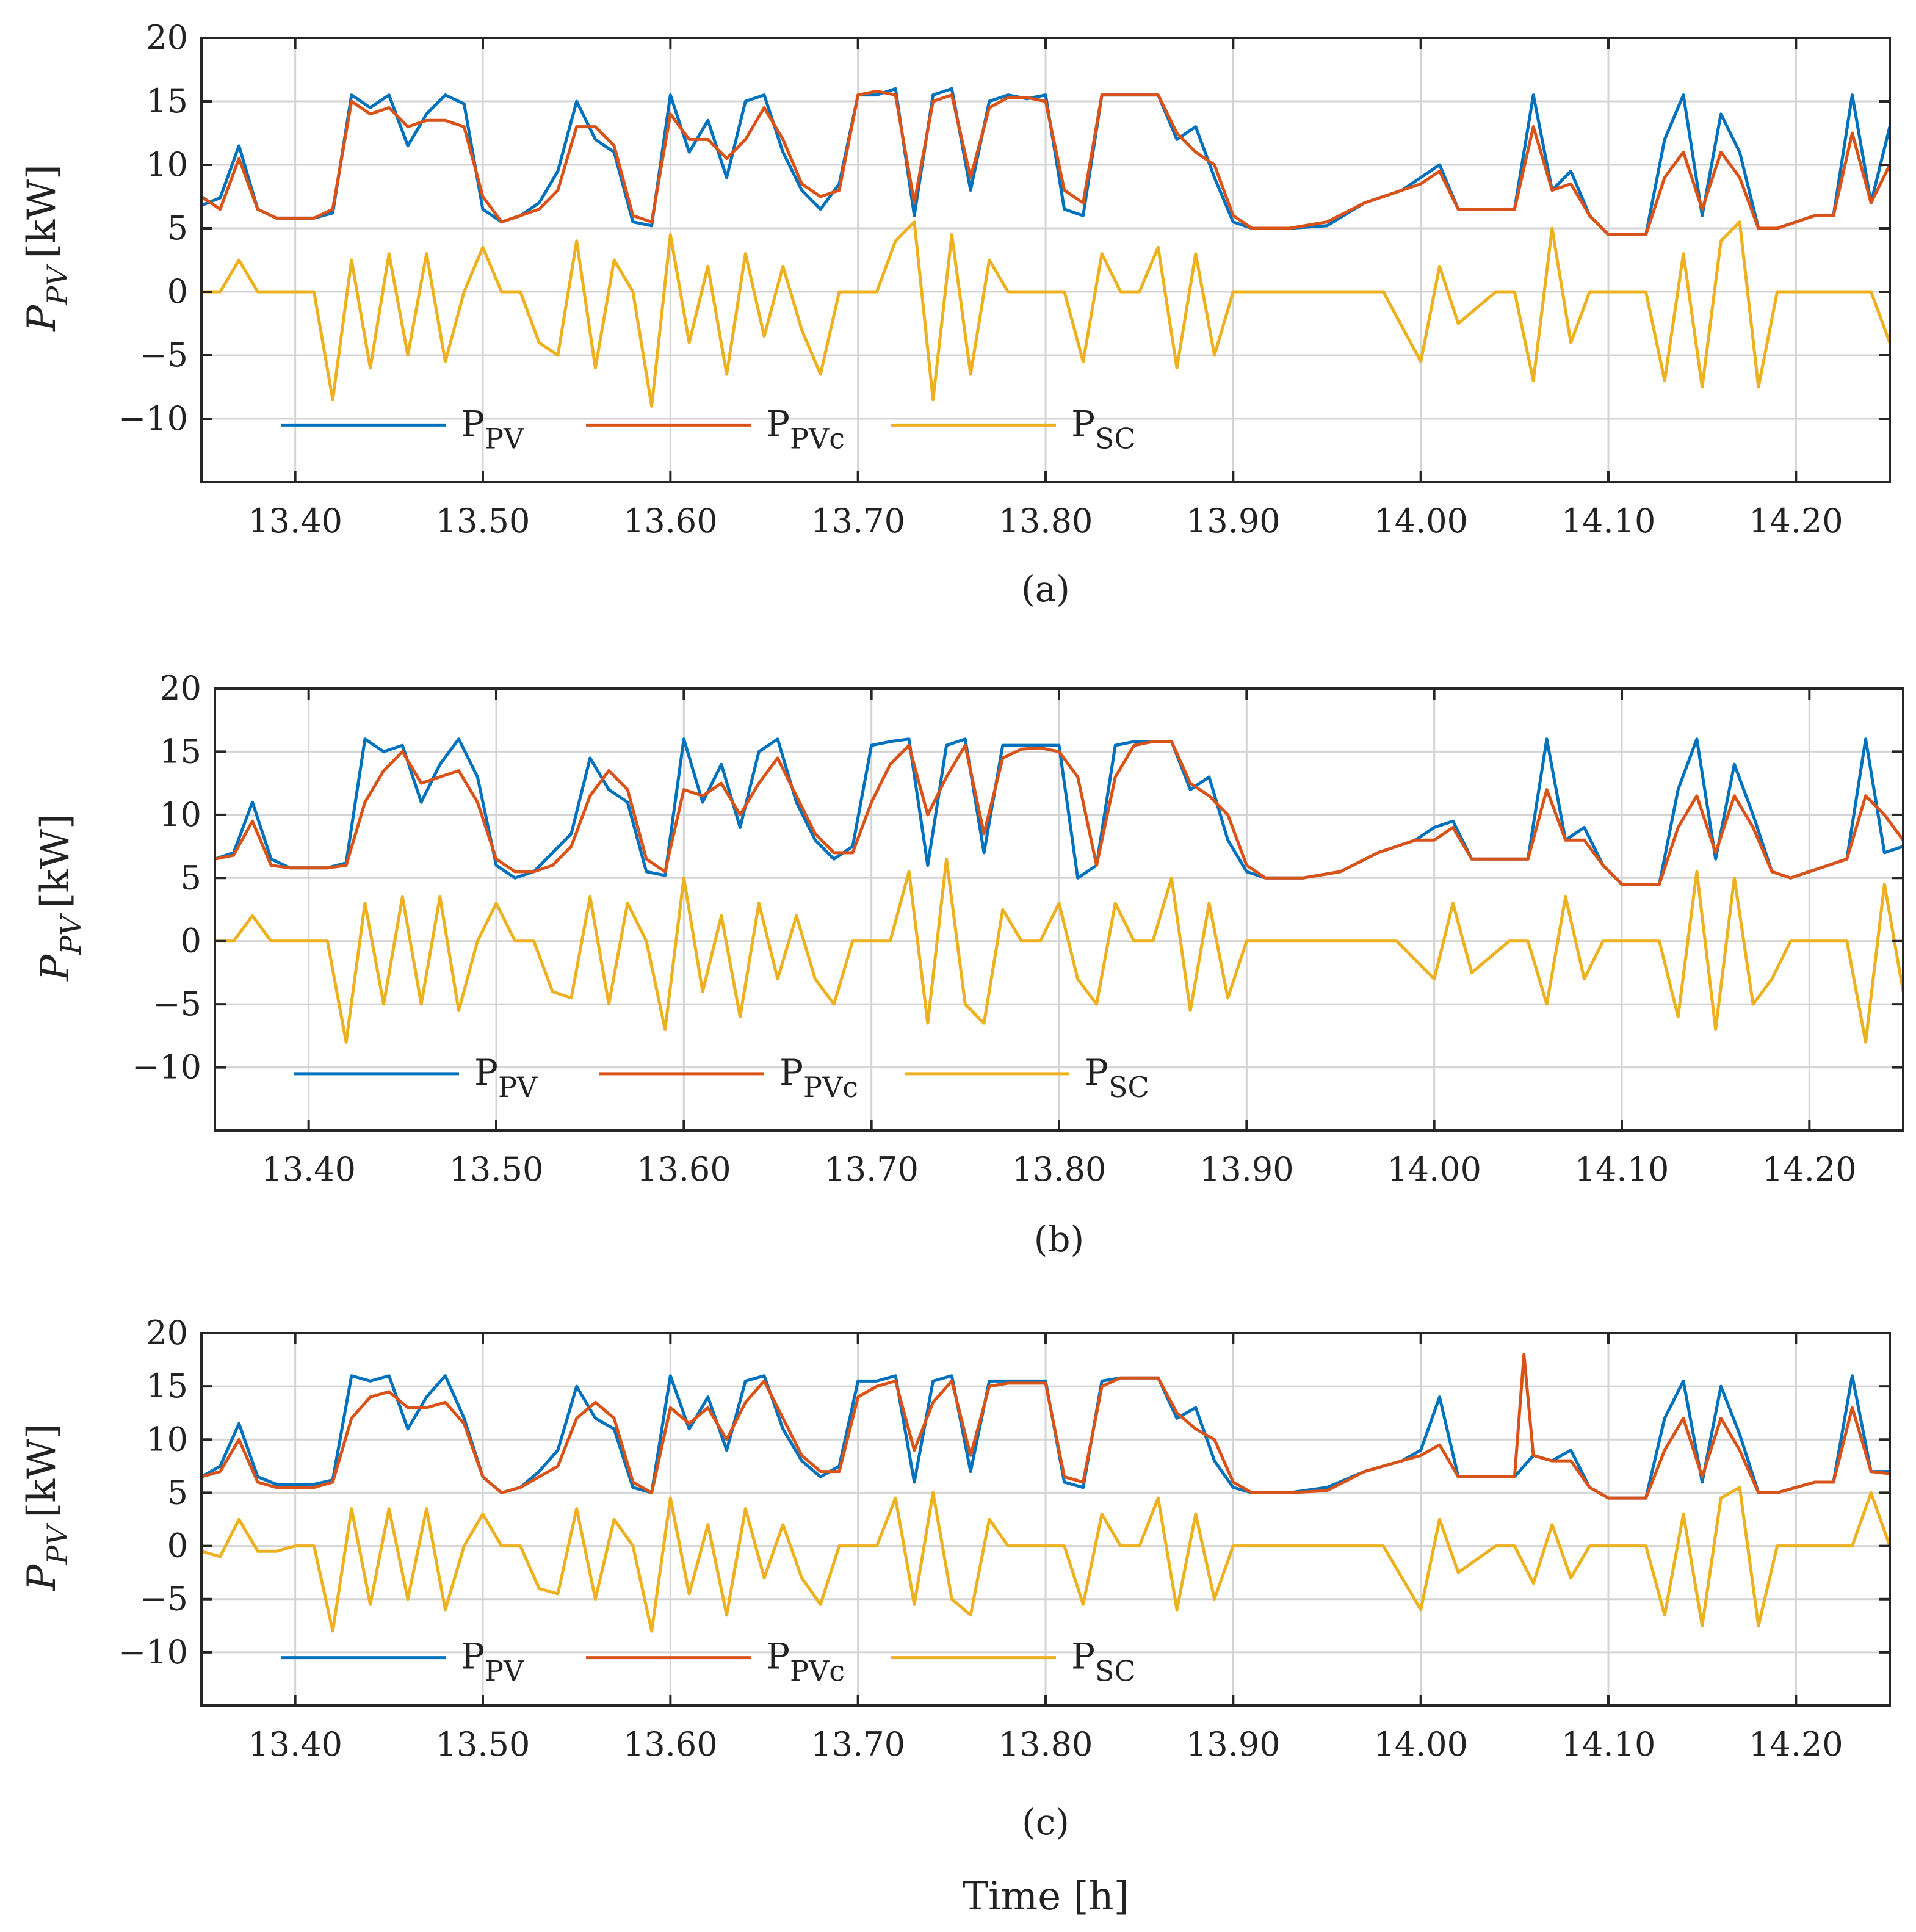 The width and height of the screenshot is (1916, 1932). I want to click on panel-caption: (c), so click(1045, 1822).